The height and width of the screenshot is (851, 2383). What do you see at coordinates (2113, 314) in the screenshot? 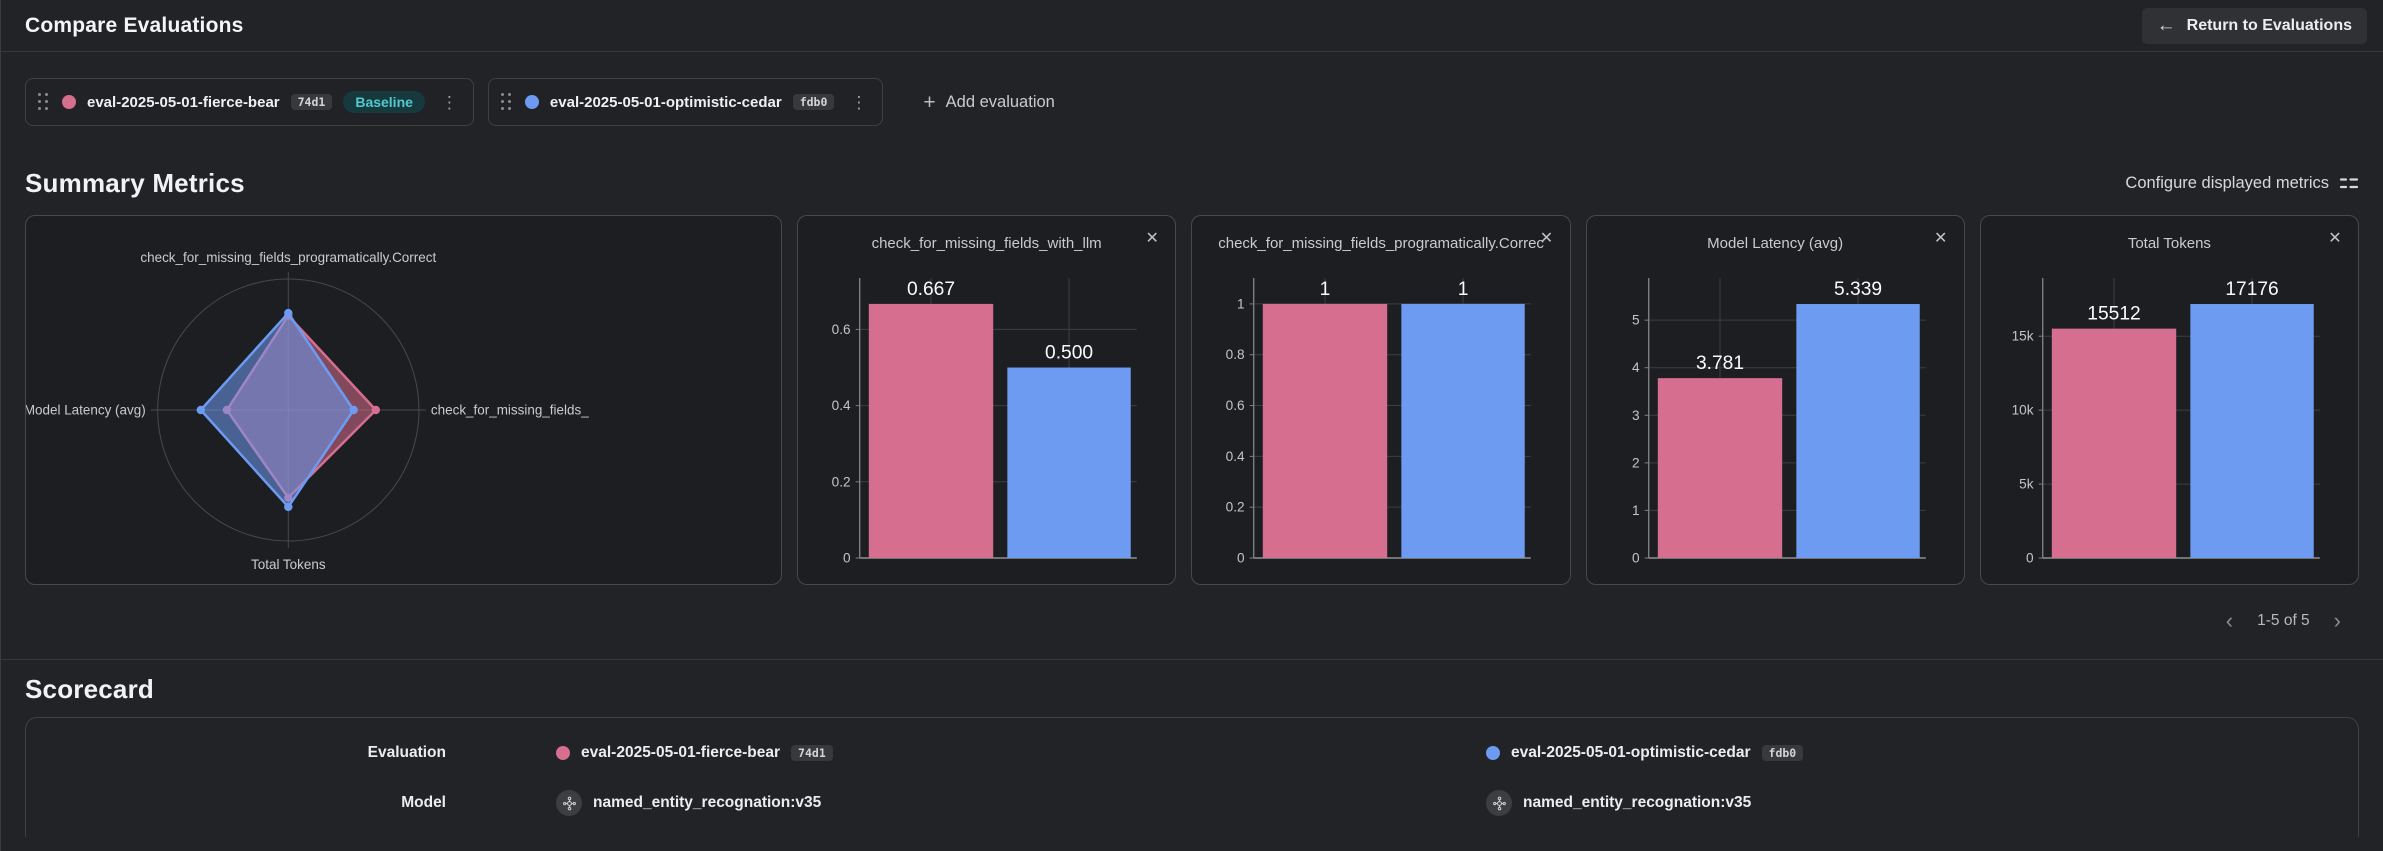
I see `bar-value-label: 15512` at bounding box center [2113, 314].